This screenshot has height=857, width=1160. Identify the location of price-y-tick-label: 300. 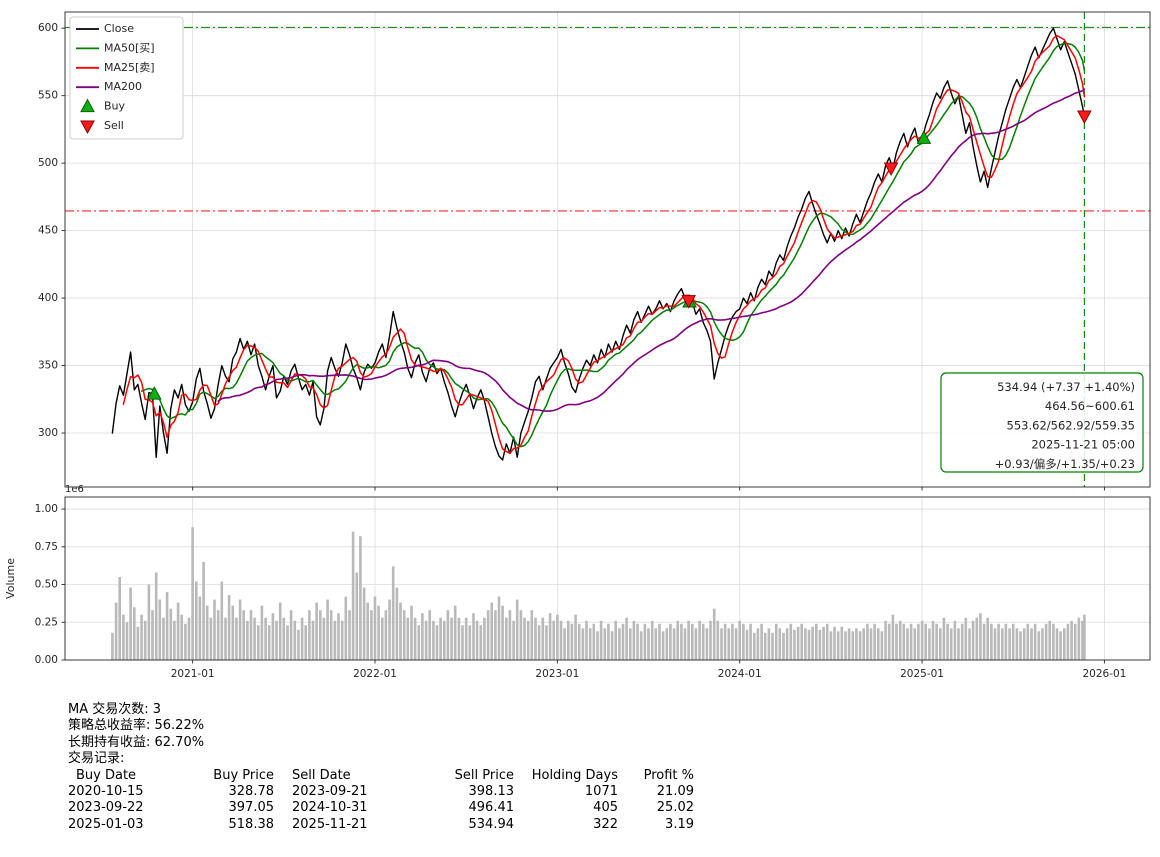
(48, 433).